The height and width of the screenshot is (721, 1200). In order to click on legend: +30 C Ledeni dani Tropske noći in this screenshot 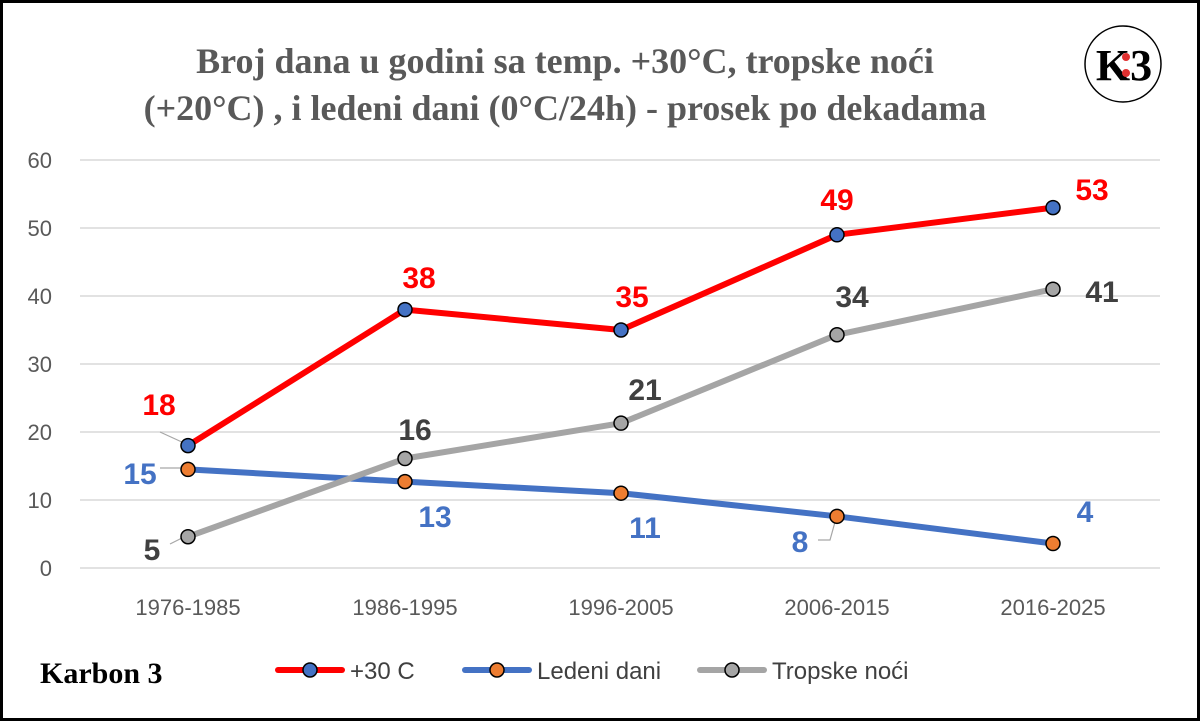, I will do `click(592, 671)`.